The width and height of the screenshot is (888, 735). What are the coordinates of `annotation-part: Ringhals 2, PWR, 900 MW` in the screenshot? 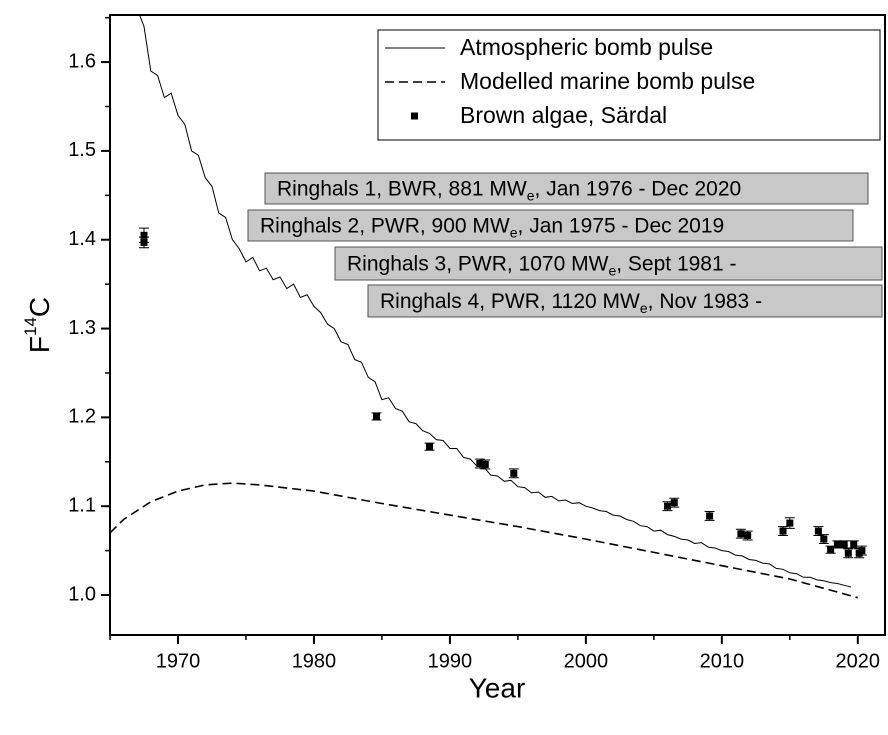 It's located at (385, 225).